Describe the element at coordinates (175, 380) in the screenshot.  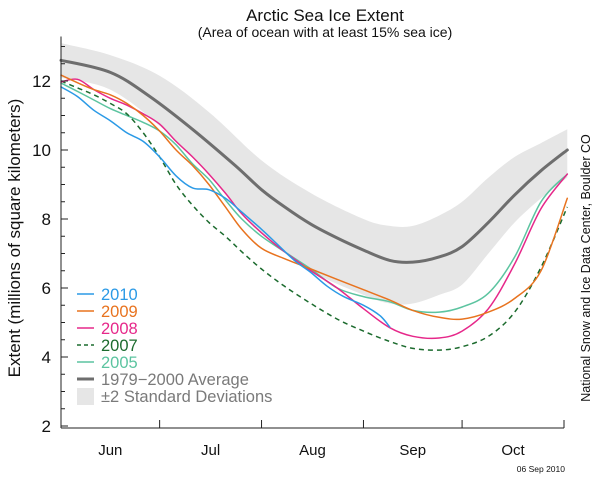
I see `legend-label: 1979−2000 Average` at that location.